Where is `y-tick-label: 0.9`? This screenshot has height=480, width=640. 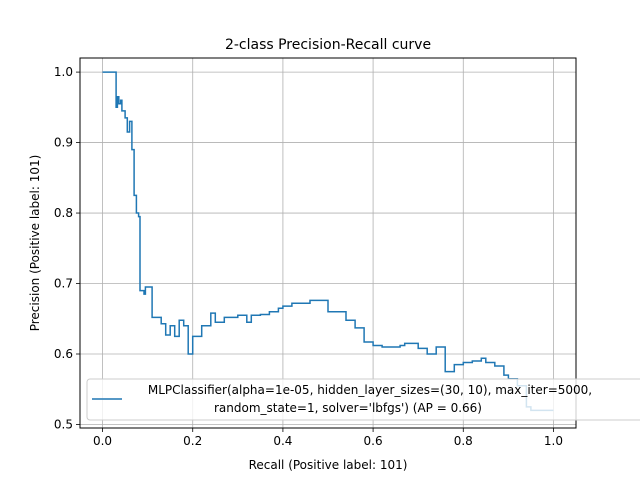
y-tick-label: 0.9 is located at coordinates (63, 143).